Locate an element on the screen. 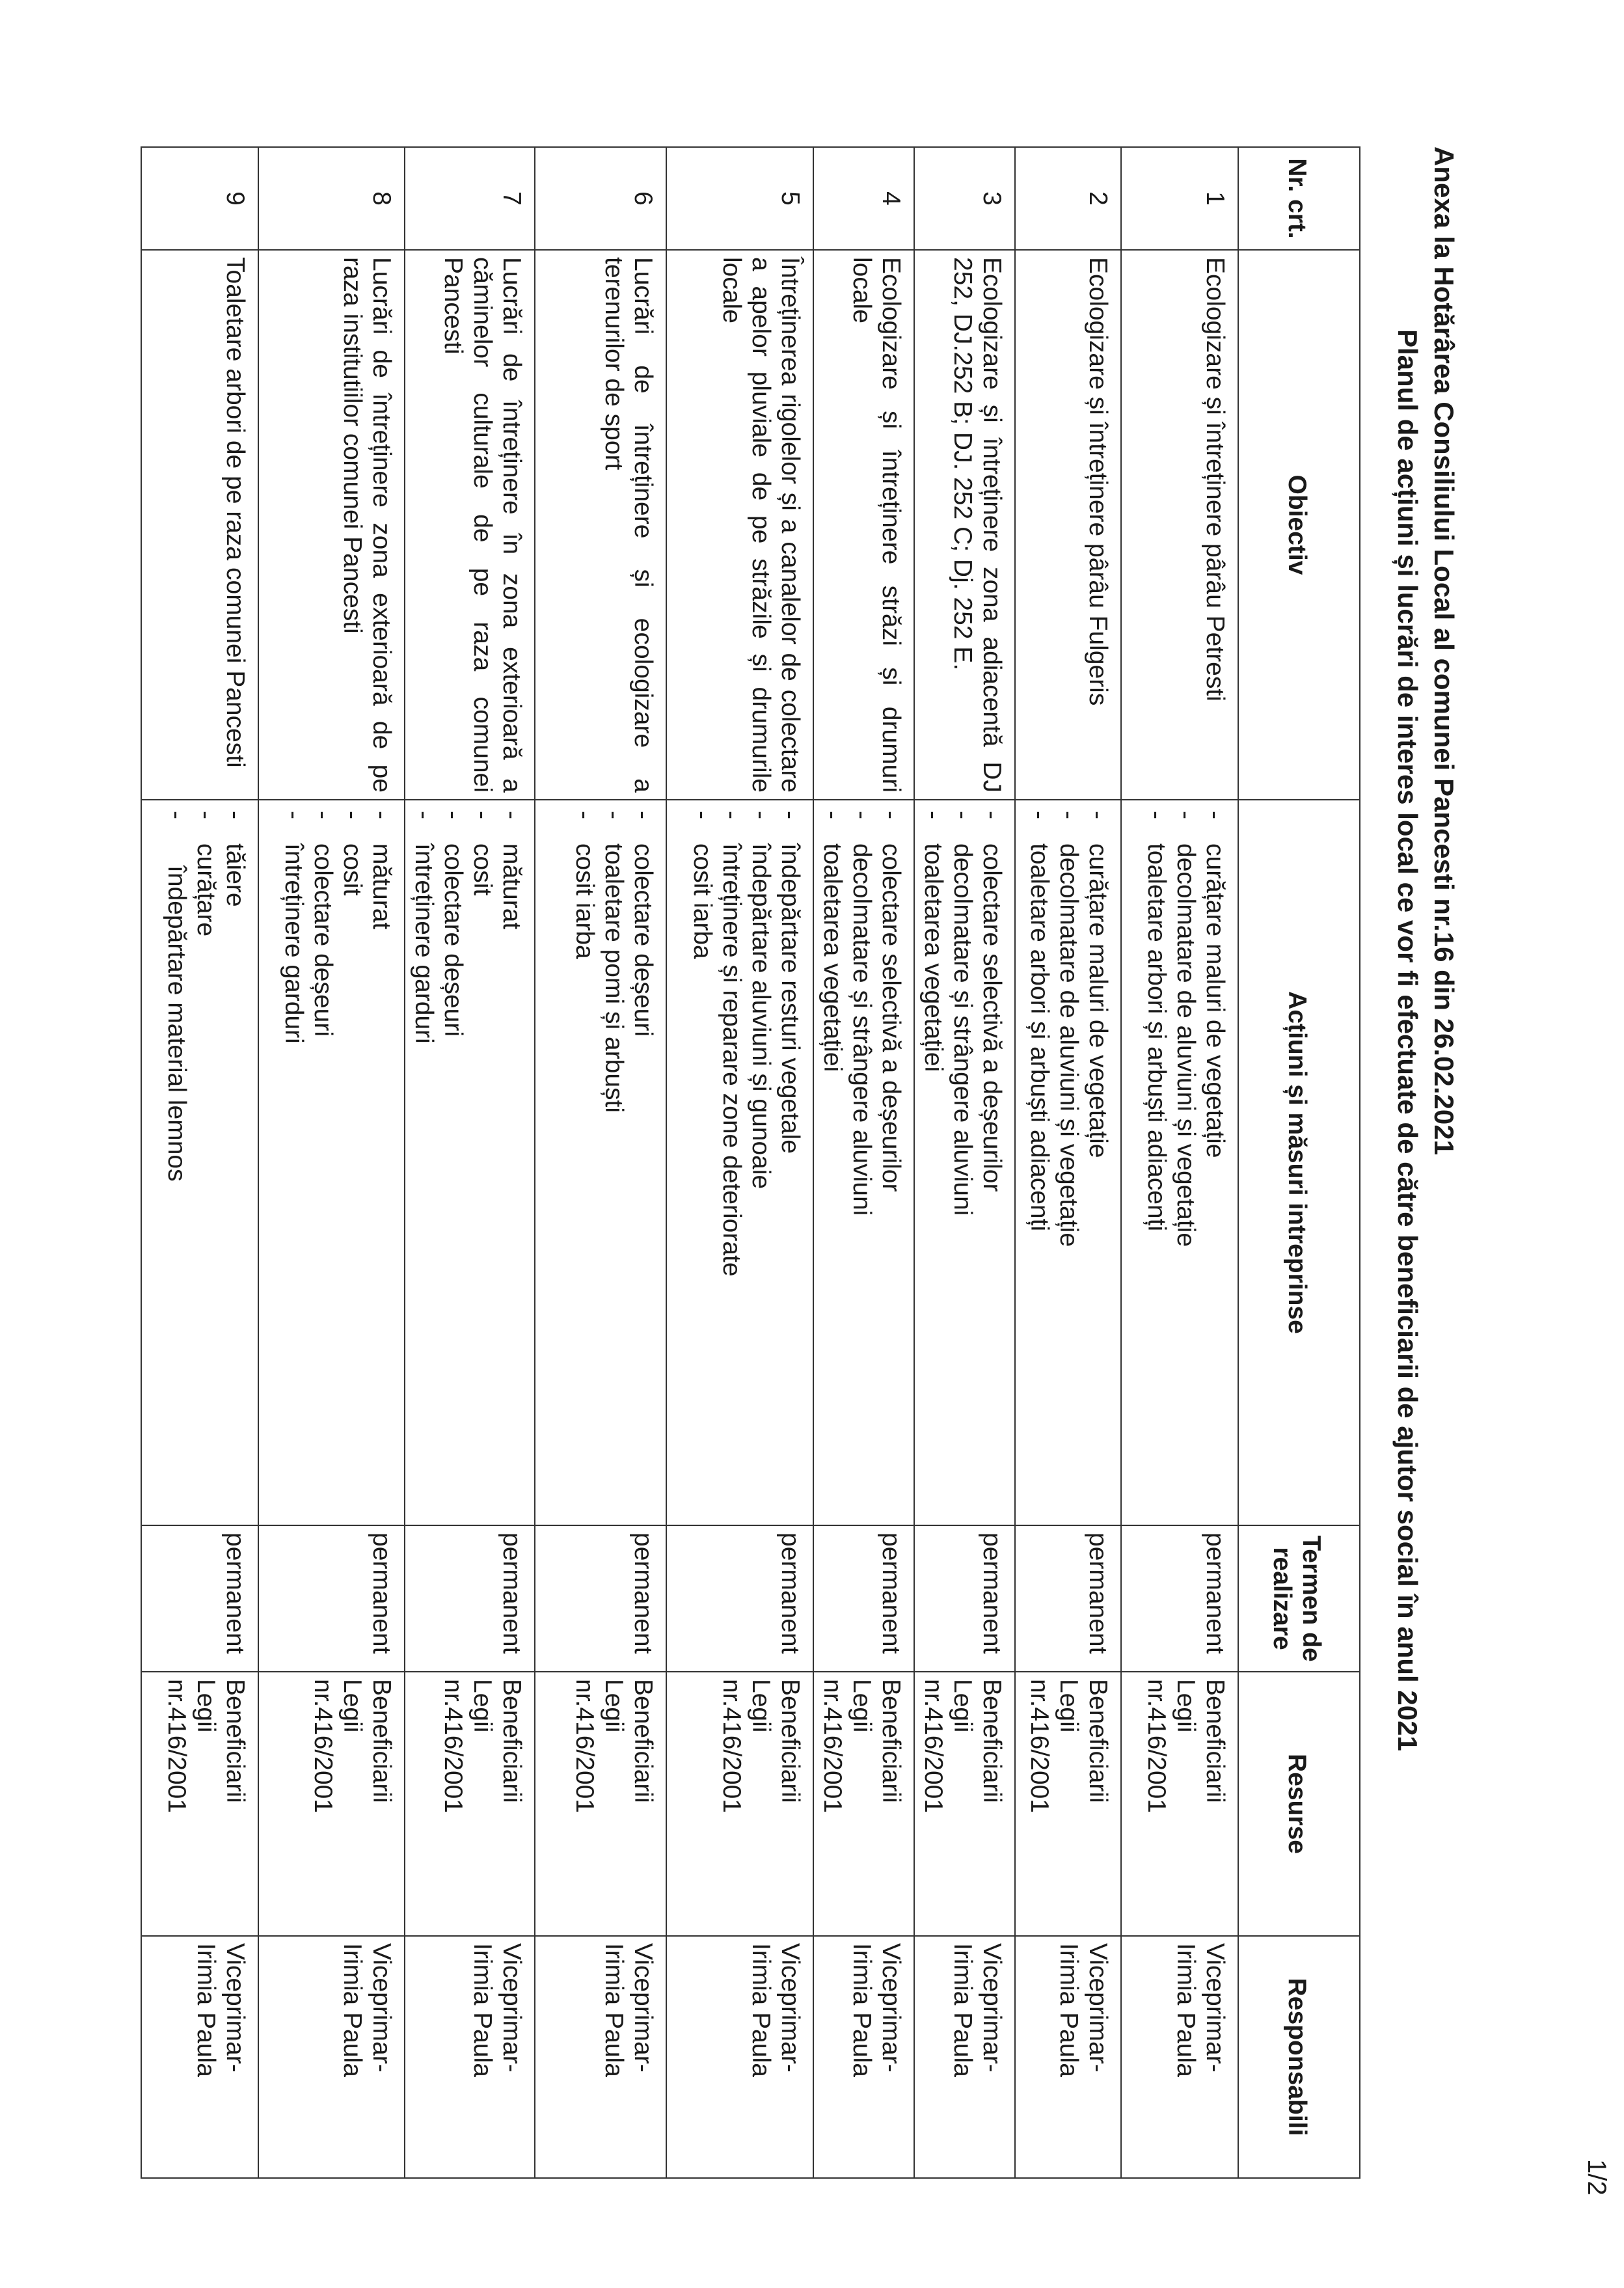 Image resolution: width=1624 pixels, height=2288 pixels. action-item: - măturat is located at coordinates (511, 1162).